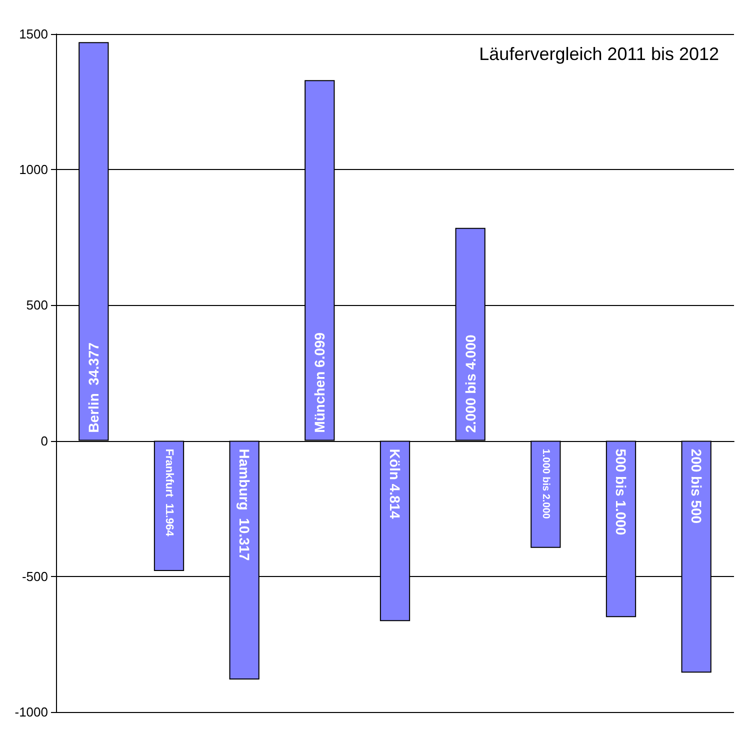  What do you see at coordinates (35, 576) in the screenshot?
I see `y-tick-label: -500` at bounding box center [35, 576].